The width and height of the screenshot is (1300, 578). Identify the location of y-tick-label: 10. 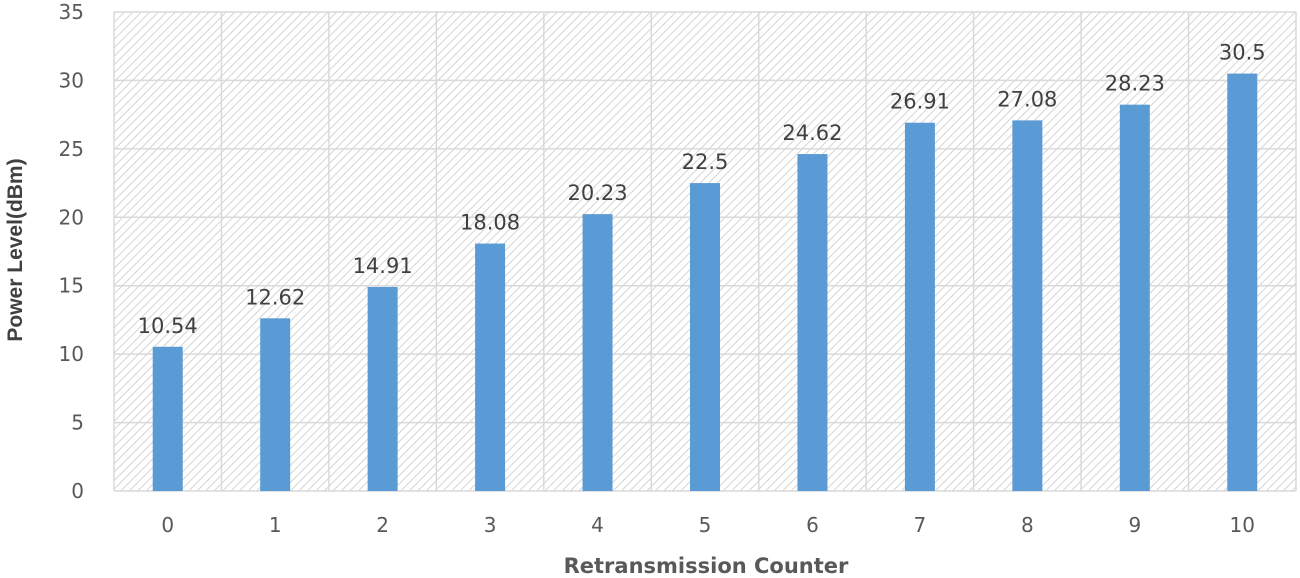
(71, 354).